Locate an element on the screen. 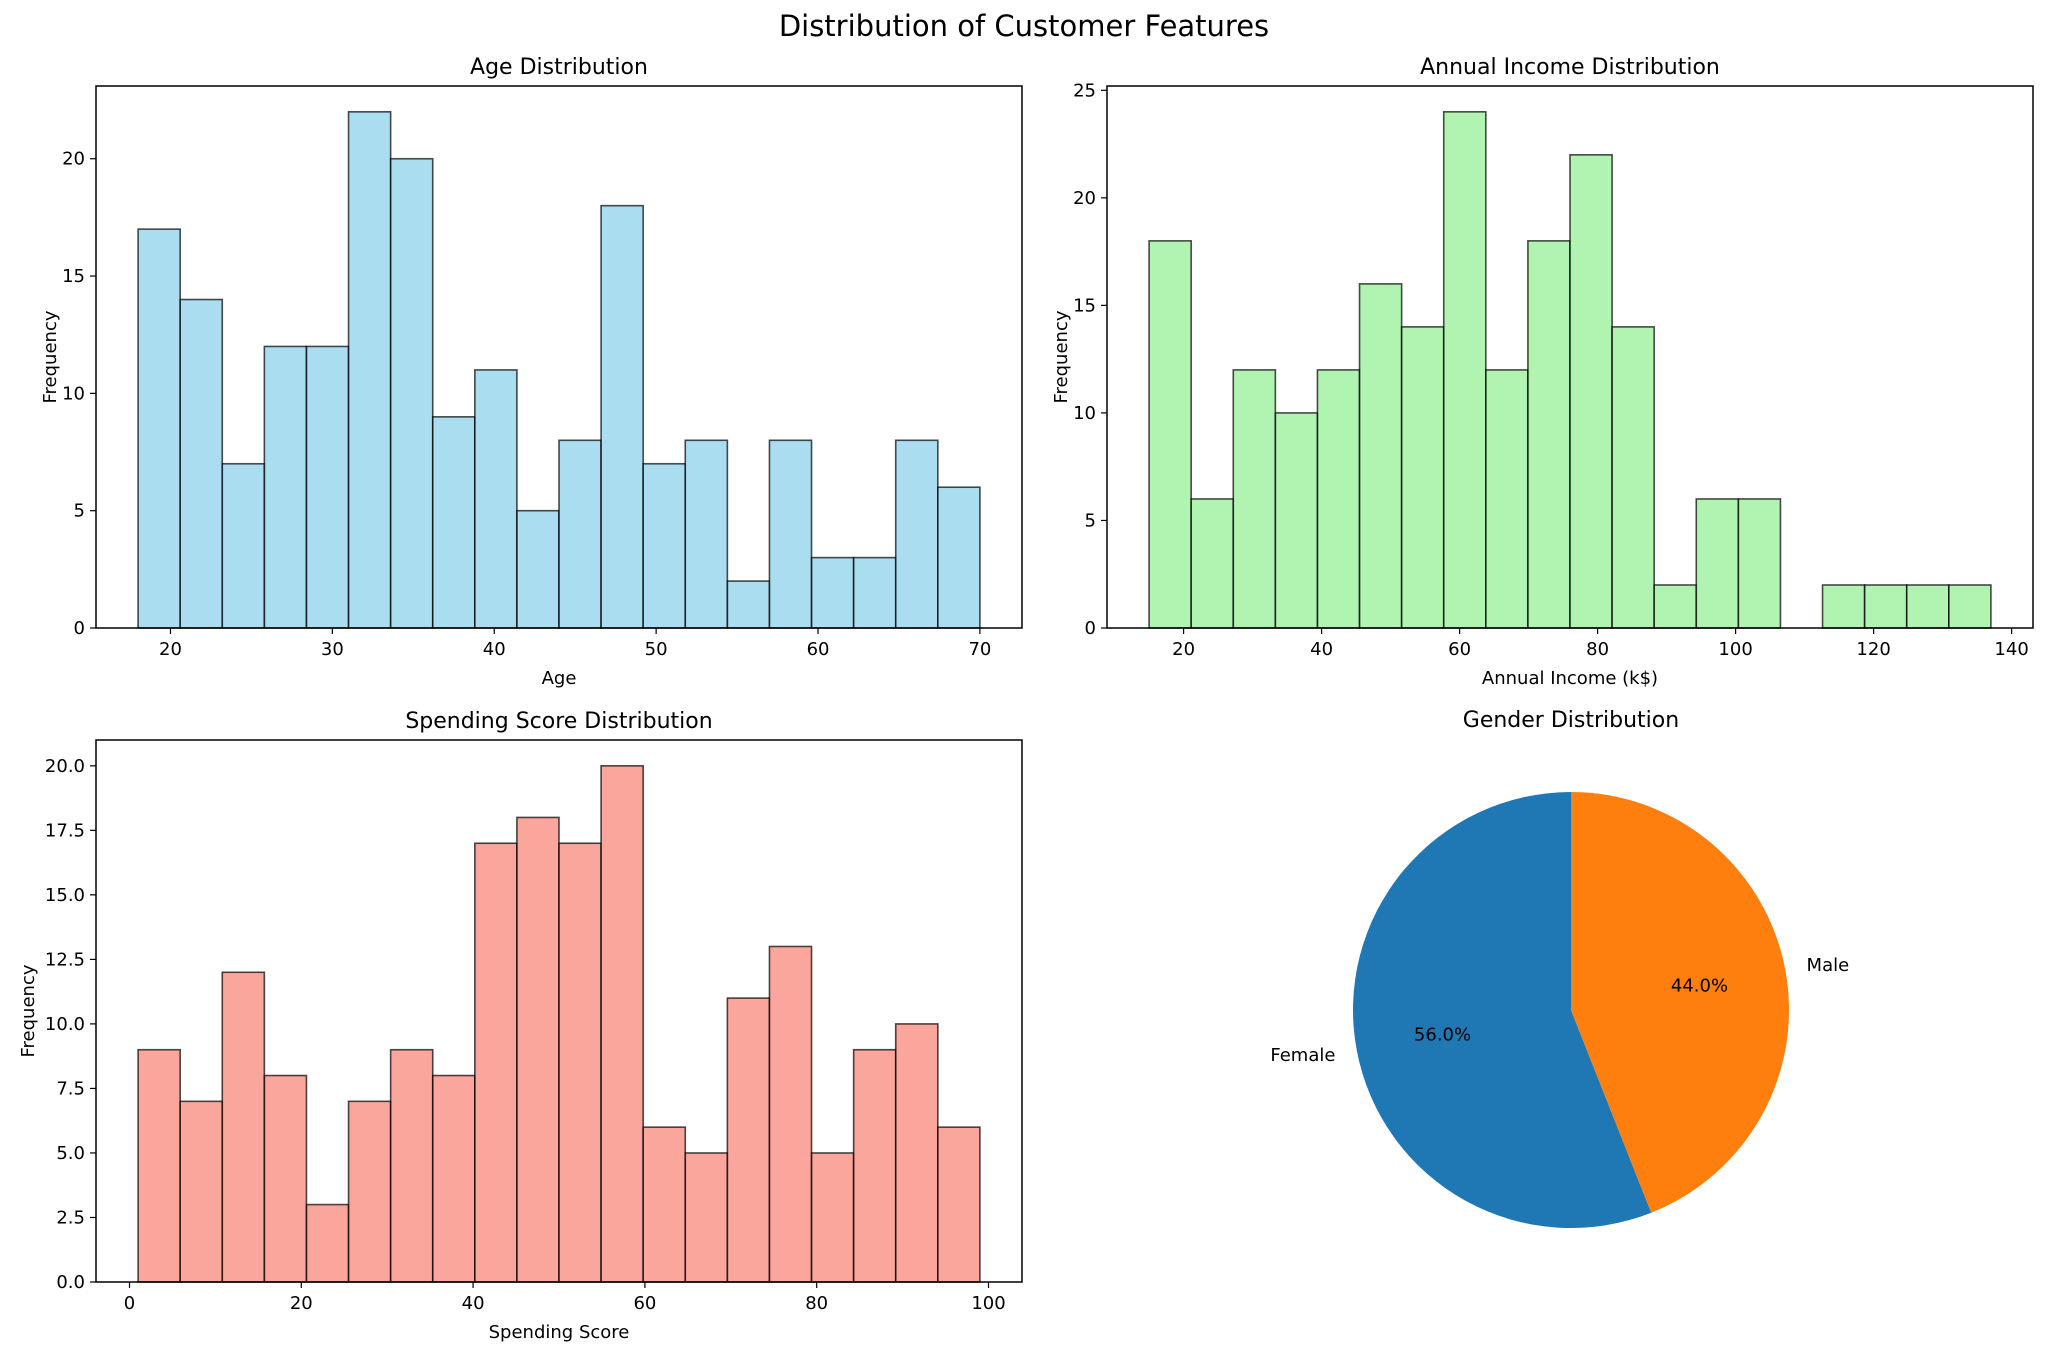 This screenshot has height=1354, width=2048. x-tick-label: 140 is located at coordinates (2011, 649).